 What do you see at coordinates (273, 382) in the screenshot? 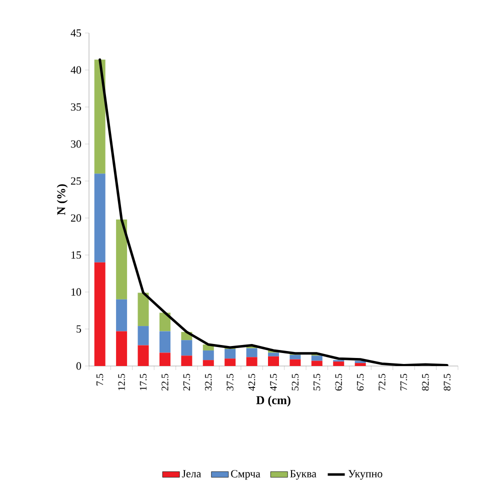
I see `x-tick-label: 47.5` at bounding box center [273, 382].